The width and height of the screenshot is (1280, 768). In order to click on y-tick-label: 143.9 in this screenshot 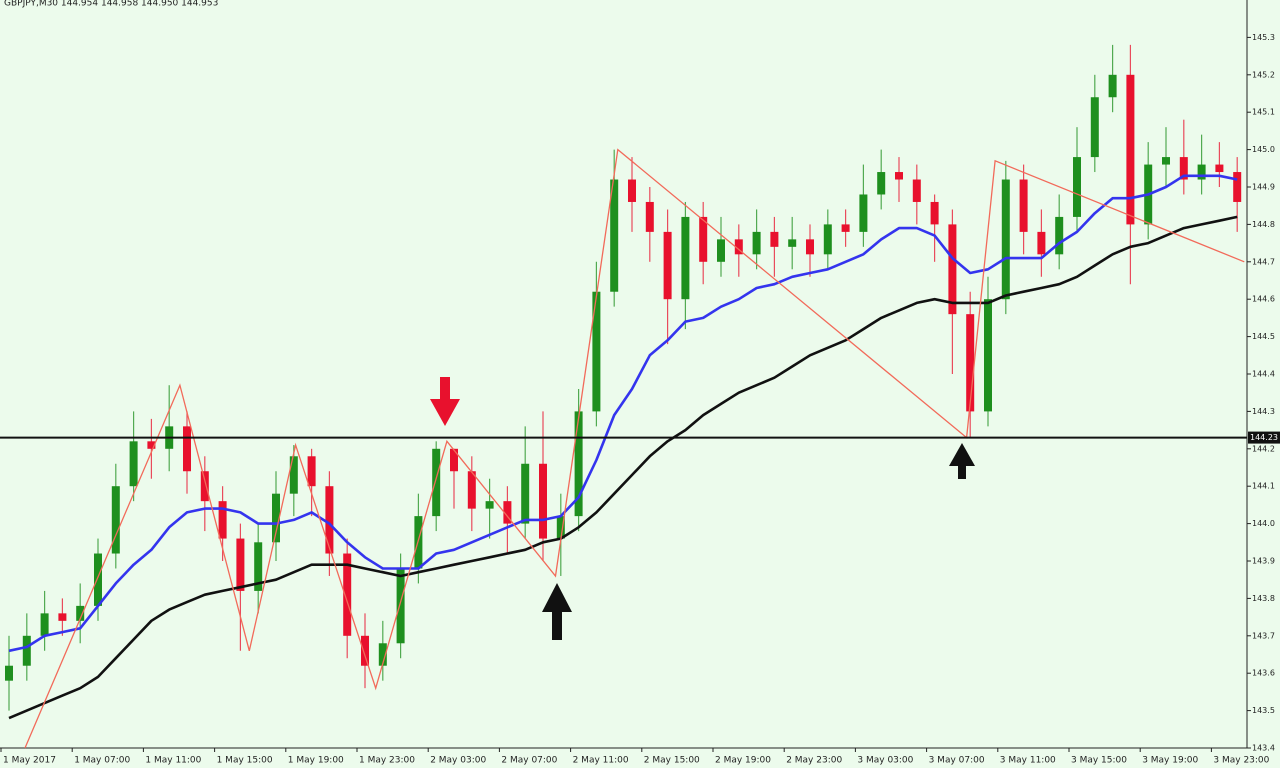, I will do `click(1263, 561)`.